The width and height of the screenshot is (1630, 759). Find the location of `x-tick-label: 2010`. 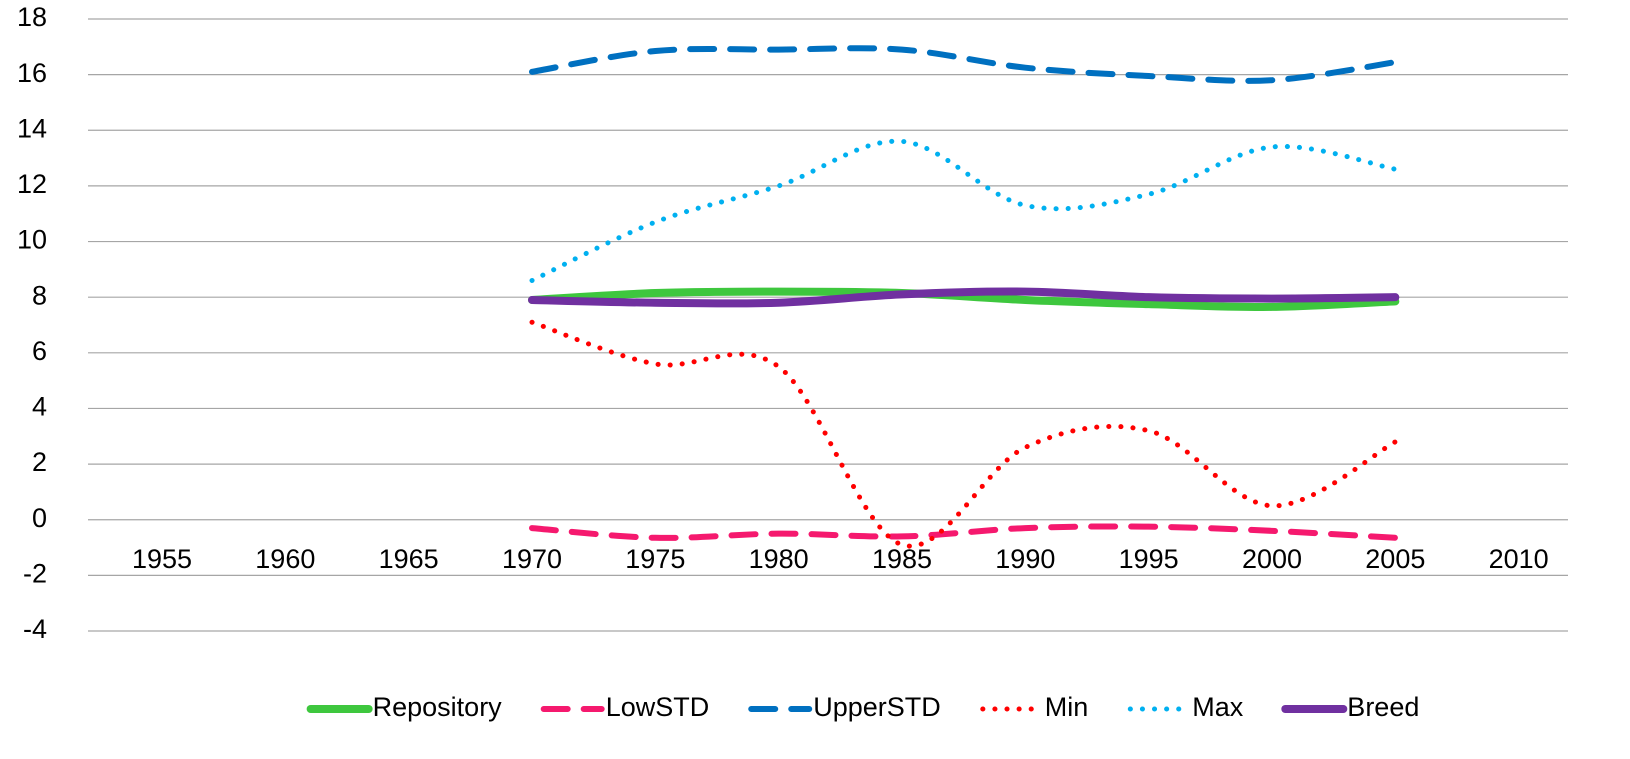

x-tick-label: 2010 is located at coordinates (1519, 559).